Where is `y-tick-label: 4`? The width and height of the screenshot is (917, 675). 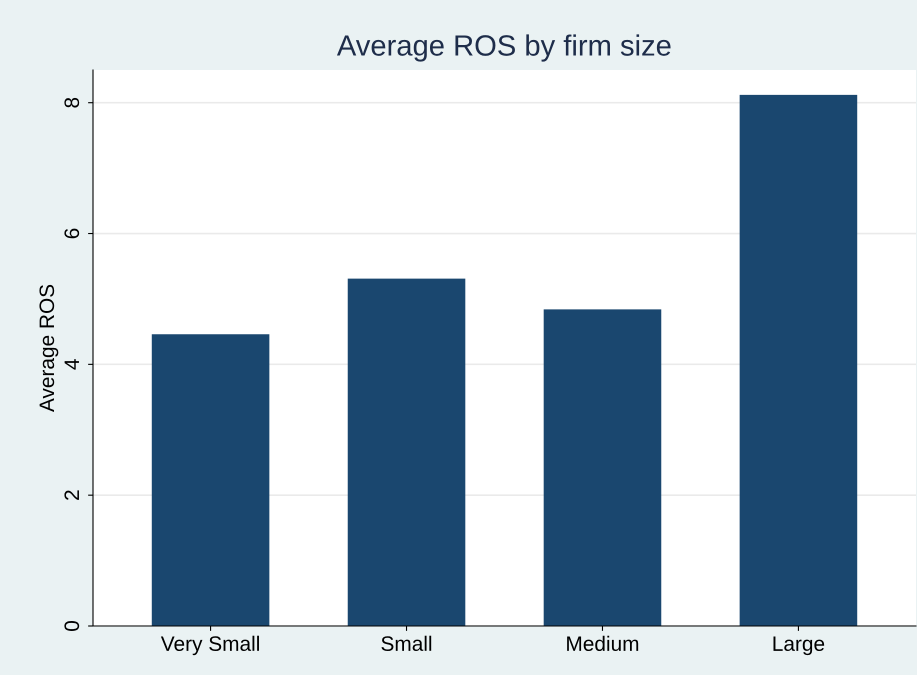
y-tick-label: 4 is located at coordinates (71, 364).